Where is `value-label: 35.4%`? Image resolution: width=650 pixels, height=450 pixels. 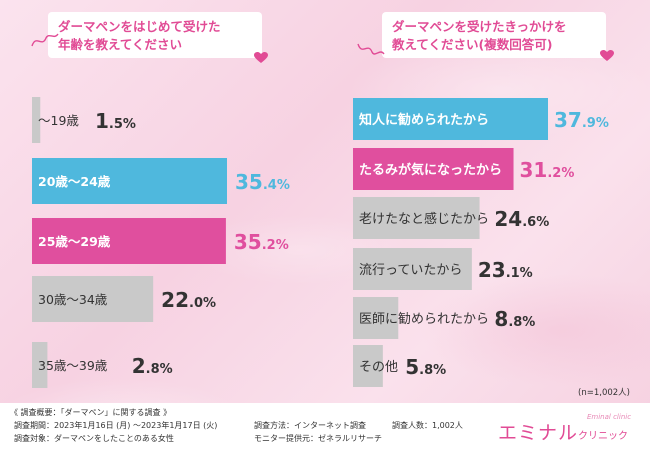
value-label: 35.4% is located at coordinates (262, 182).